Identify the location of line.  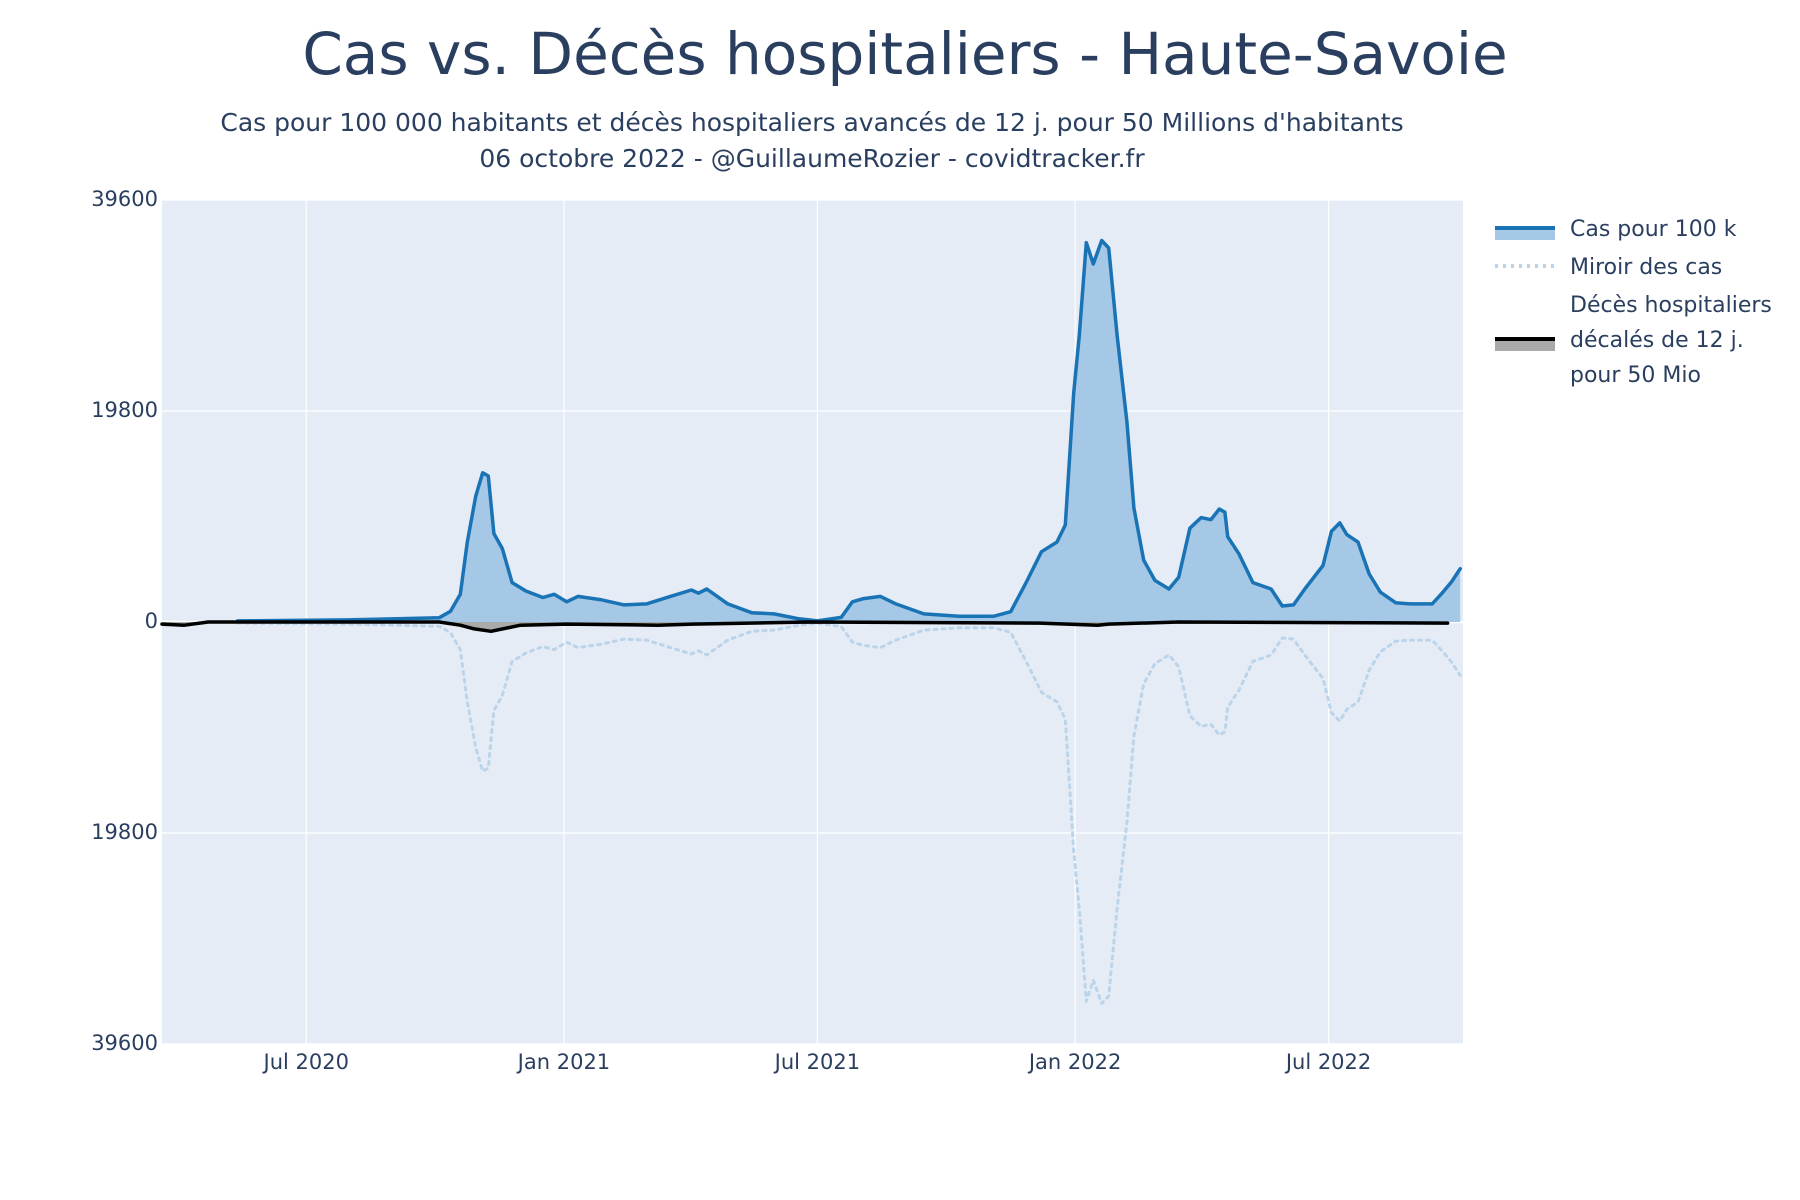
(805, 627).